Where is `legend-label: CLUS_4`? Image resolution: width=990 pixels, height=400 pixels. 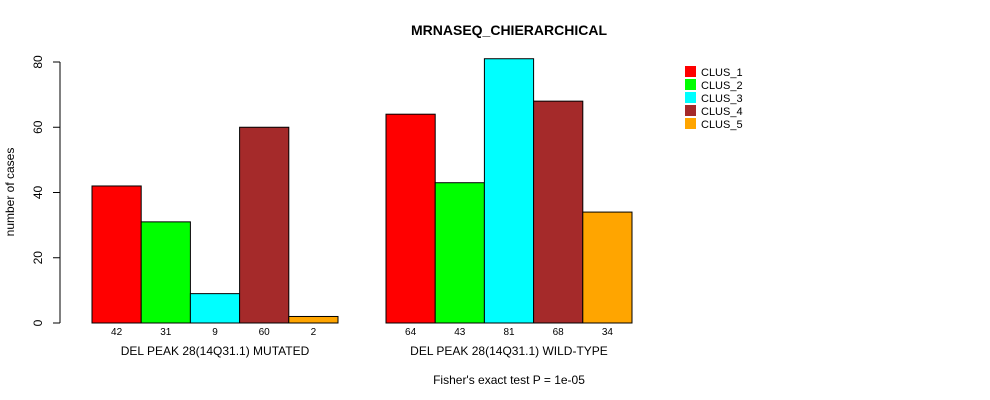
legend-label: CLUS_4 is located at coordinates (722, 112).